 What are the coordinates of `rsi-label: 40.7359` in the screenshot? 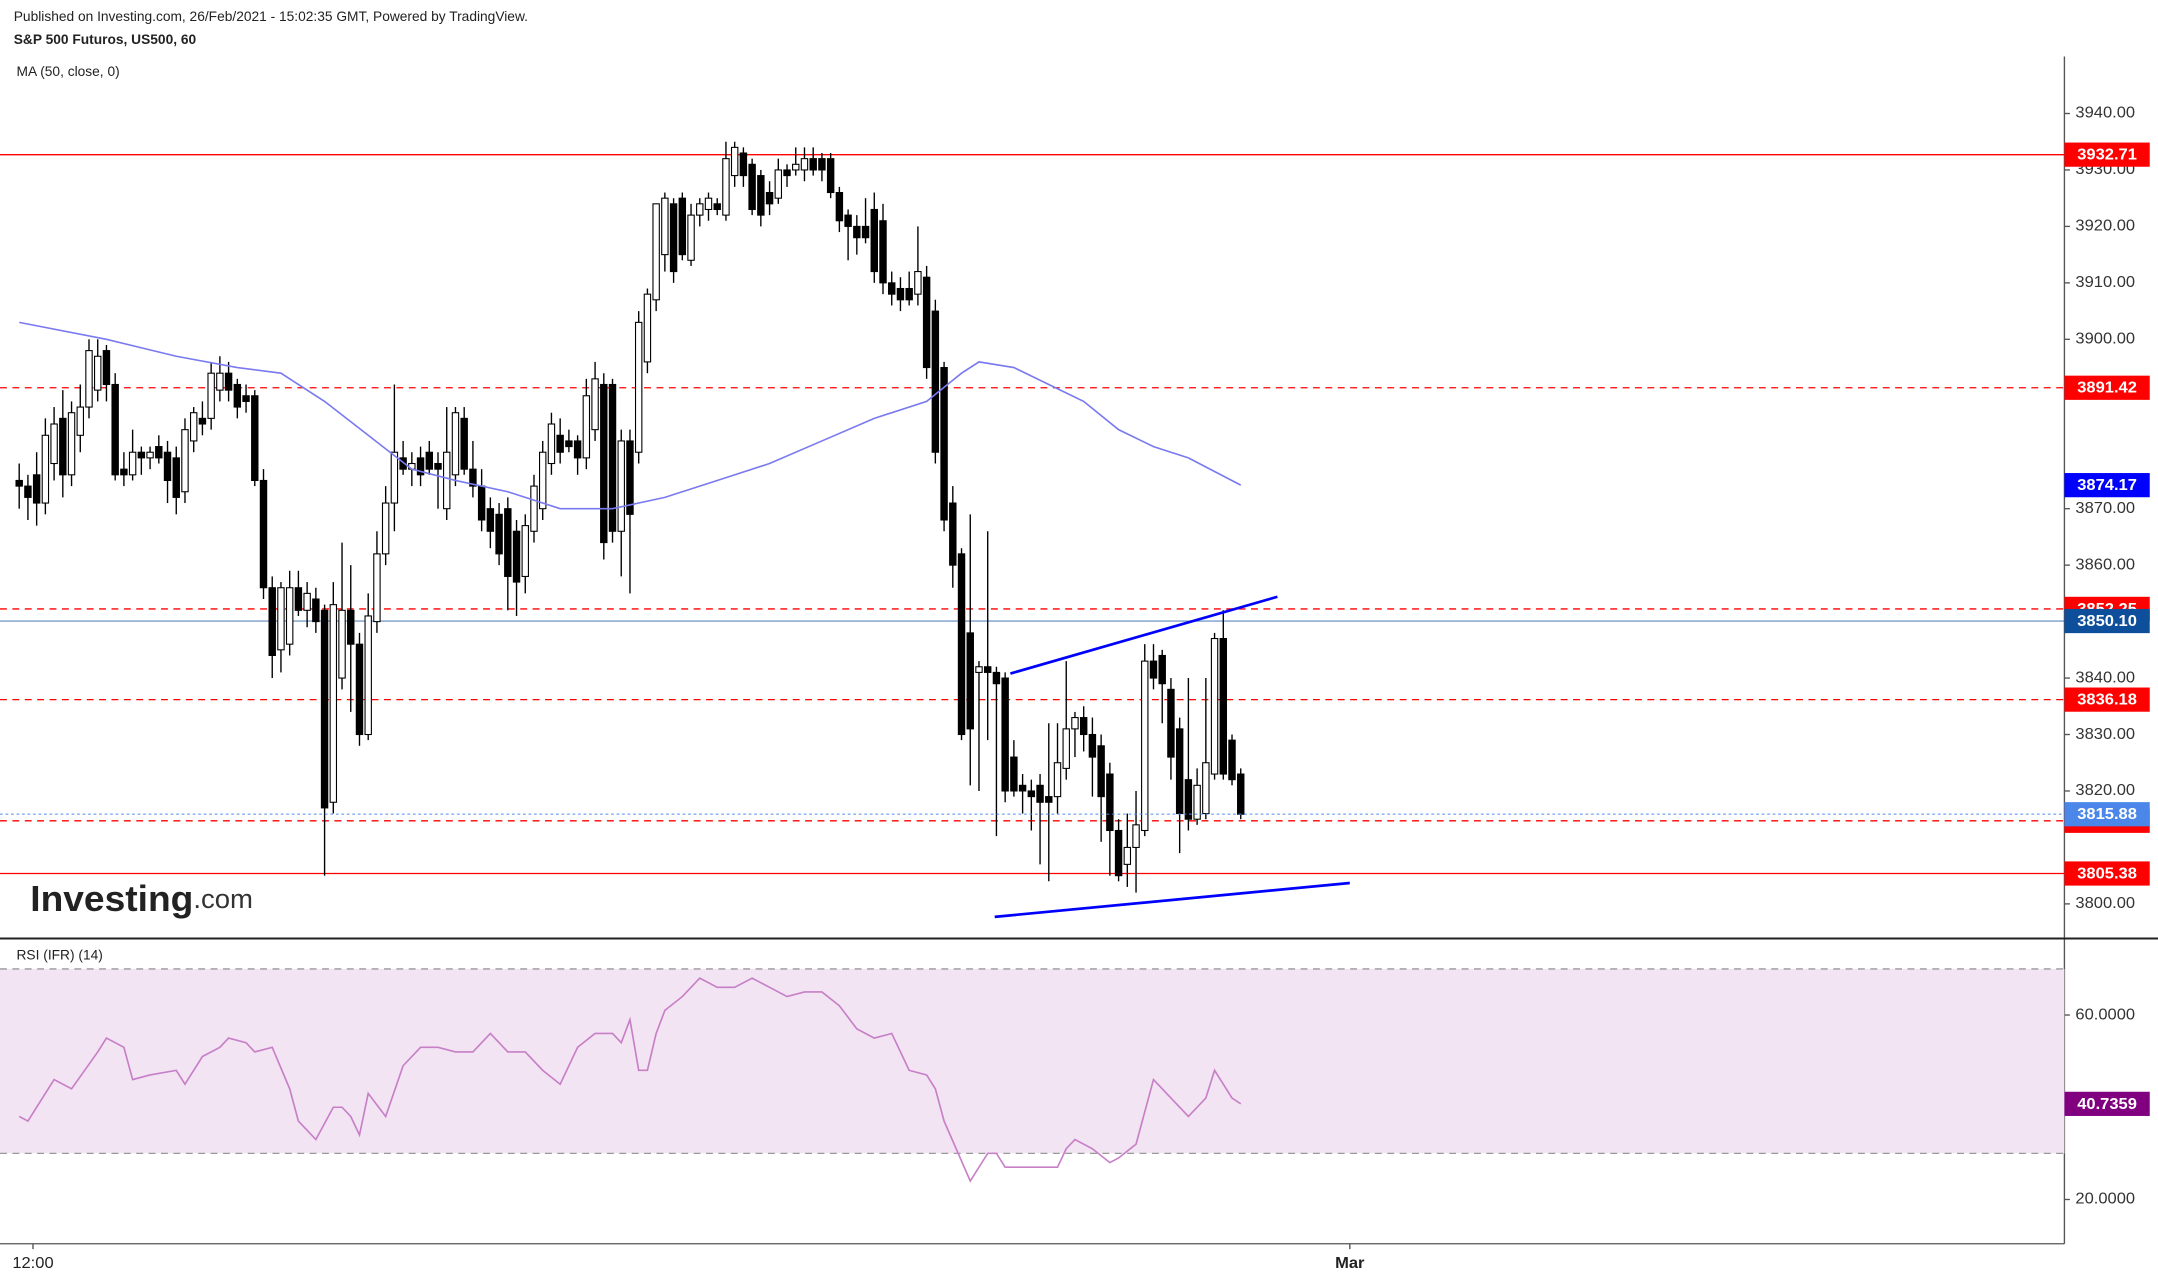 It's located at (2107, 1104).